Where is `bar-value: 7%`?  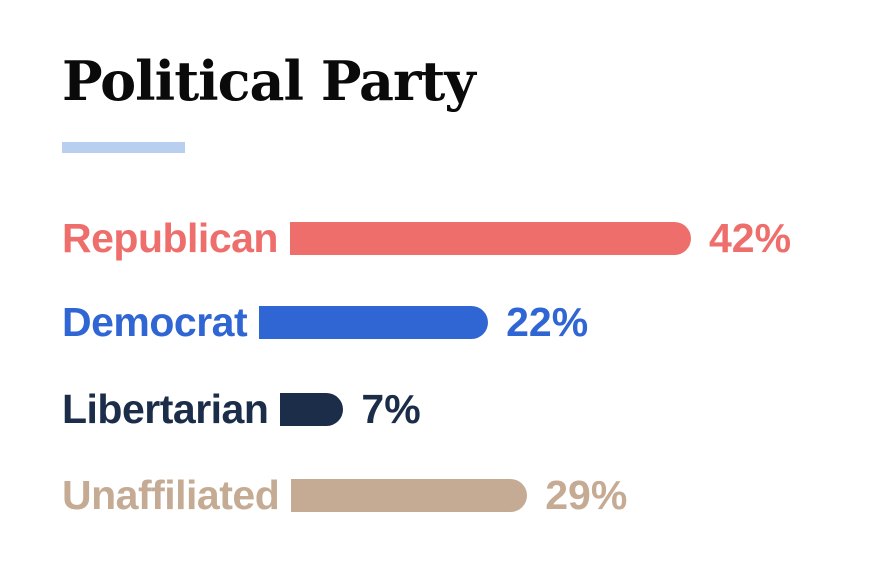 bar-value: 7% is located at coordinates (391, 409).